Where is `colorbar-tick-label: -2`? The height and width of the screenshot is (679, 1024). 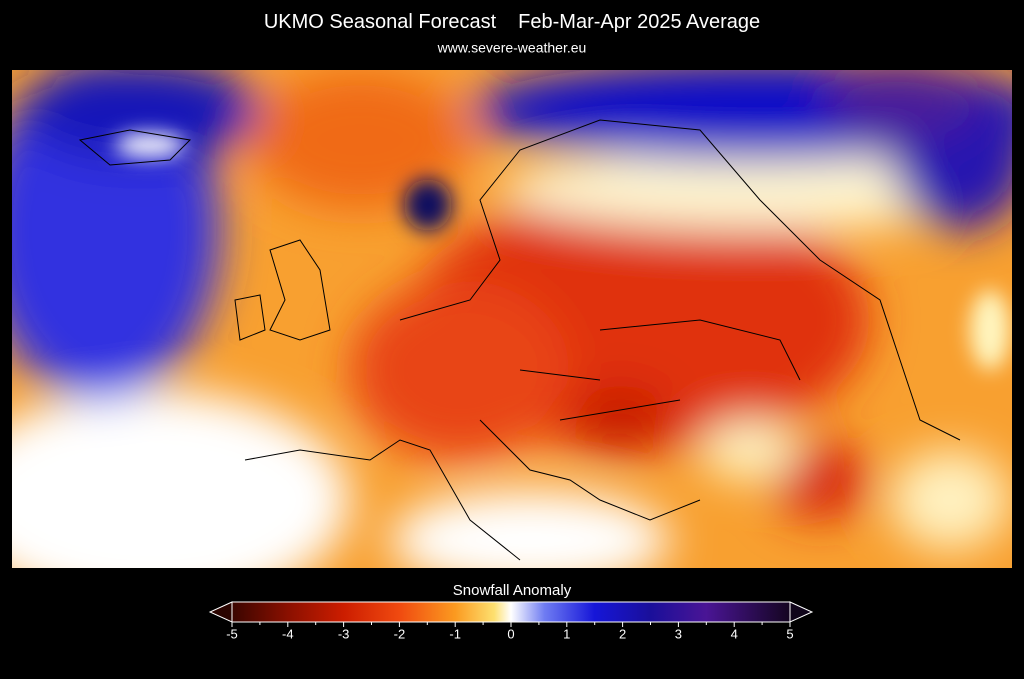 colorbar-tick-label: -2 is located at coordinates (400, 633).